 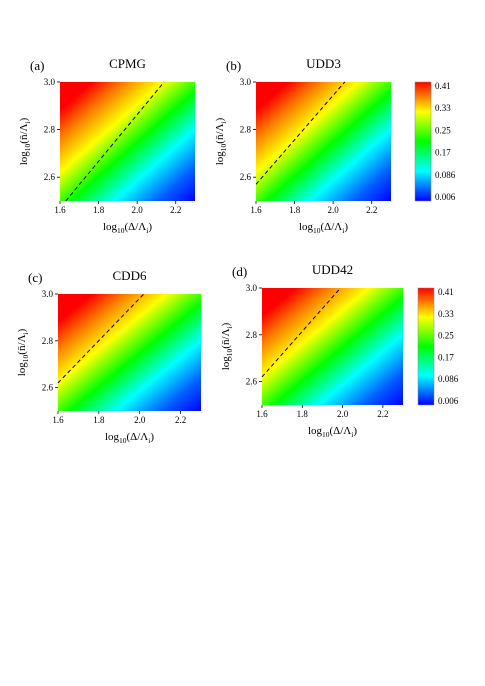 I want to click on panel-label: (d), so click(x=239, y=271).